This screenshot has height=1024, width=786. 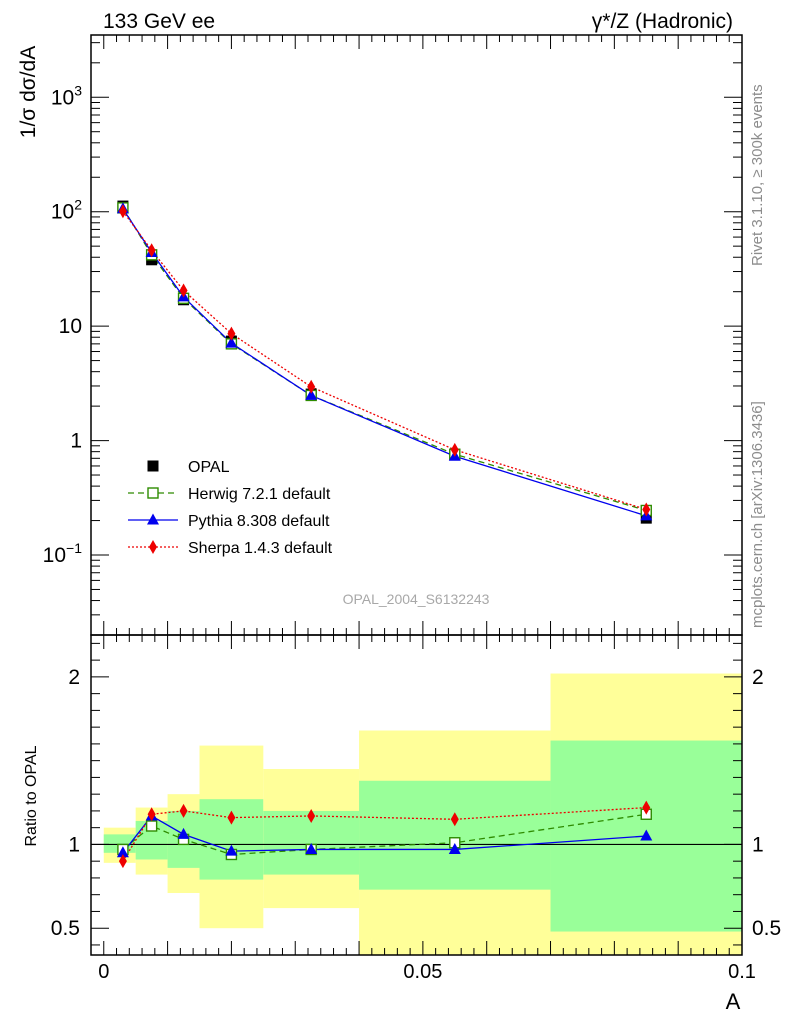 What do you see at coordinates (31, 795) in the screenshot?
I see `ratio-y-axis-label: Ratio to OPAL` at bounding box center [31, 795].